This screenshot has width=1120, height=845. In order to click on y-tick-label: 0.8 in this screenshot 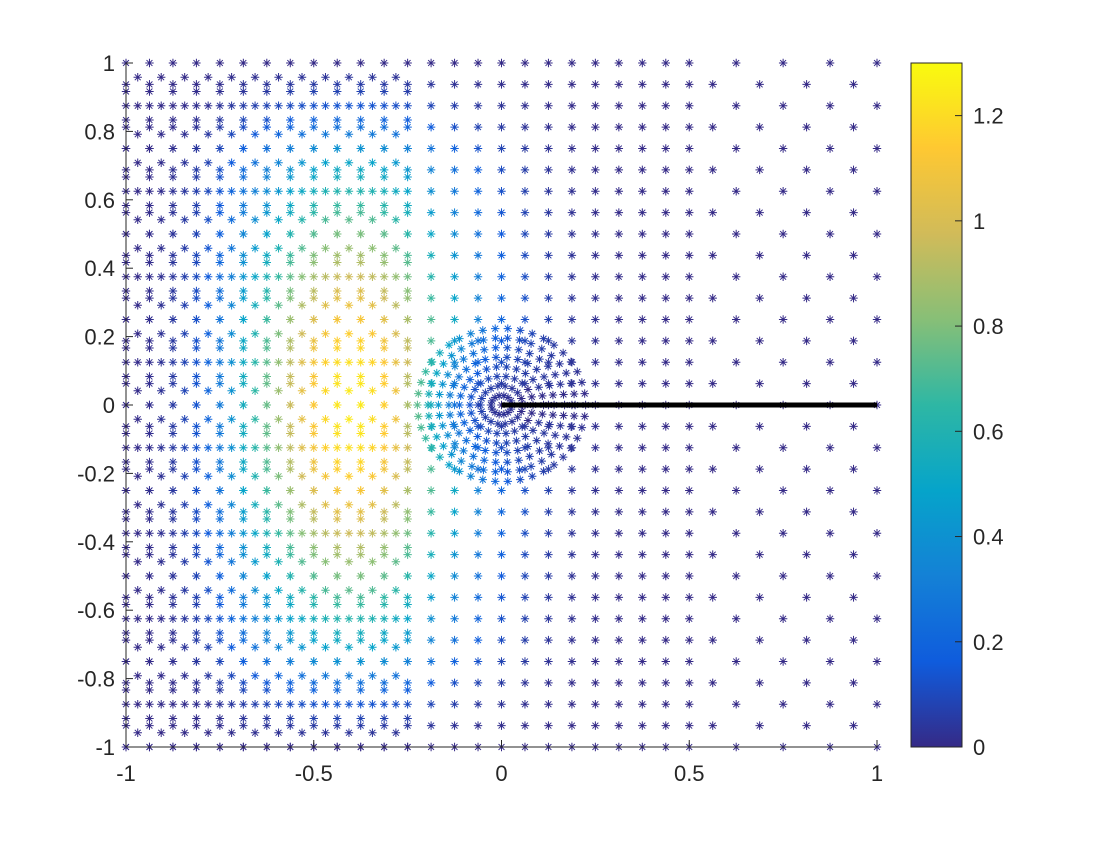, I will do `click(99, 131)`.